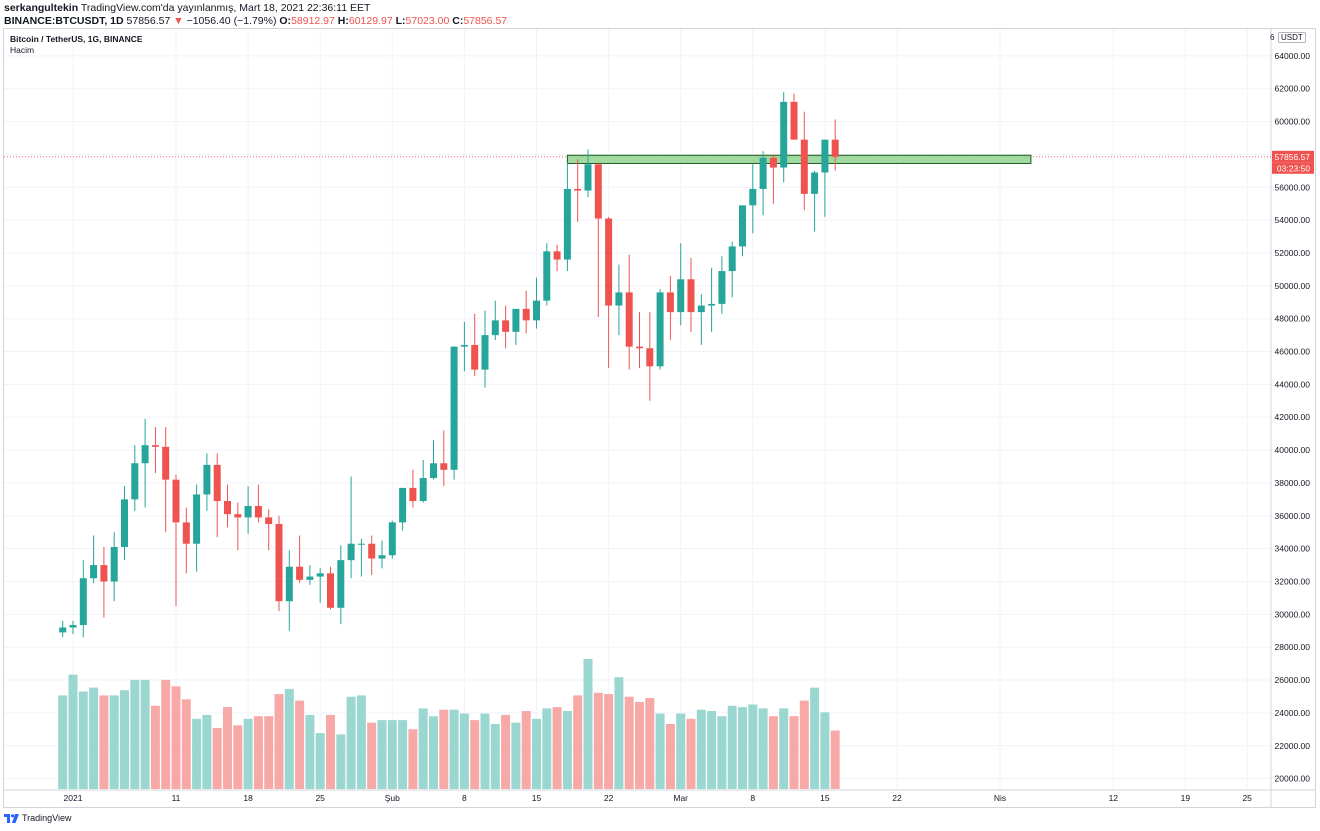  Describe the element at coordinates (1293, 746) in the screenshot. I see `price-tick-label: 22000.00` at that location.